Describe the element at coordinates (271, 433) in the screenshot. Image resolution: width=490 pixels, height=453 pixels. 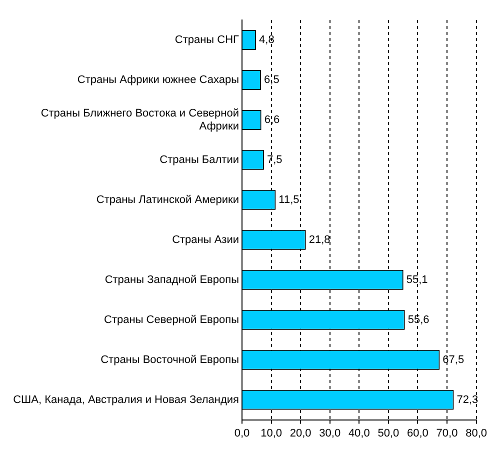
I see `x-tick-label: 10,0` at that location.